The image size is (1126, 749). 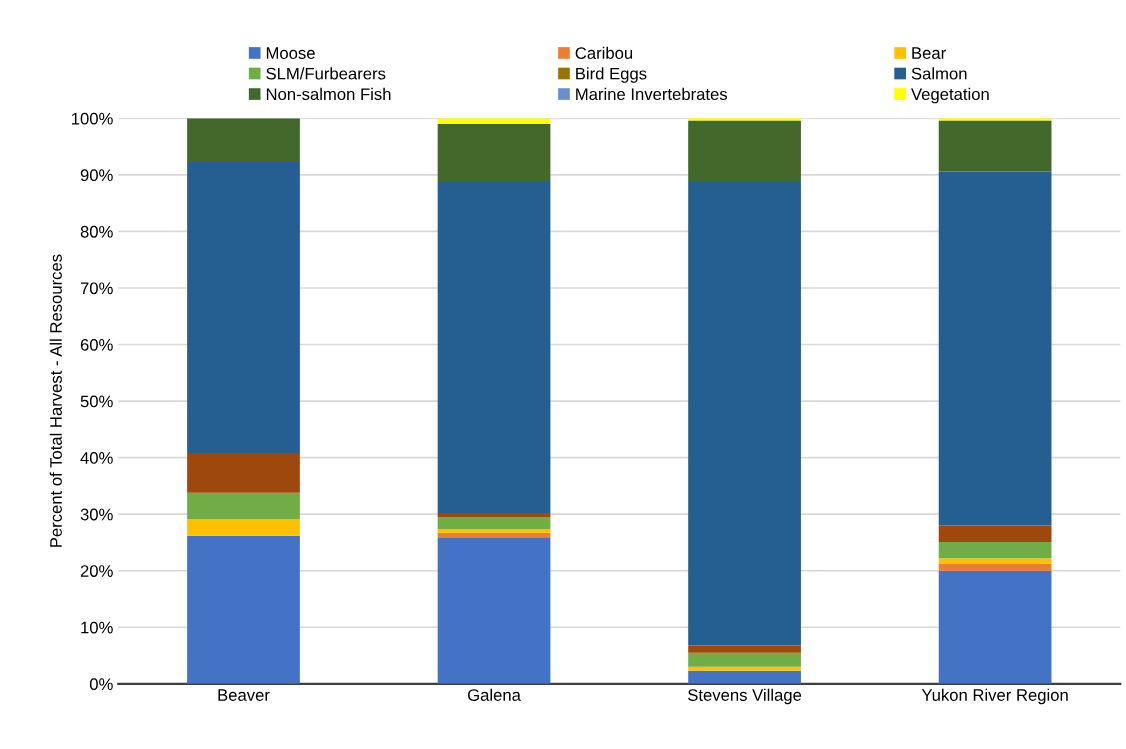 What do you see at coordinates (244, 695) in the screenshot?
I see `x-tick-label: Beaver` at bounding box center [244, 695].